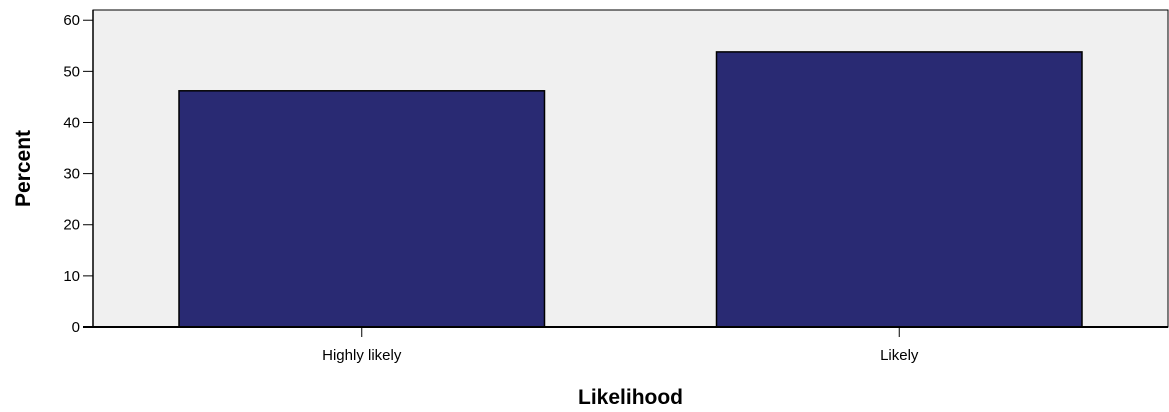 The width and height of the screenshot is (1169, 412). Describe the element at coordinates (630, 397) in the screenshot. I see `x-axis-title: Likelihood` at that location.